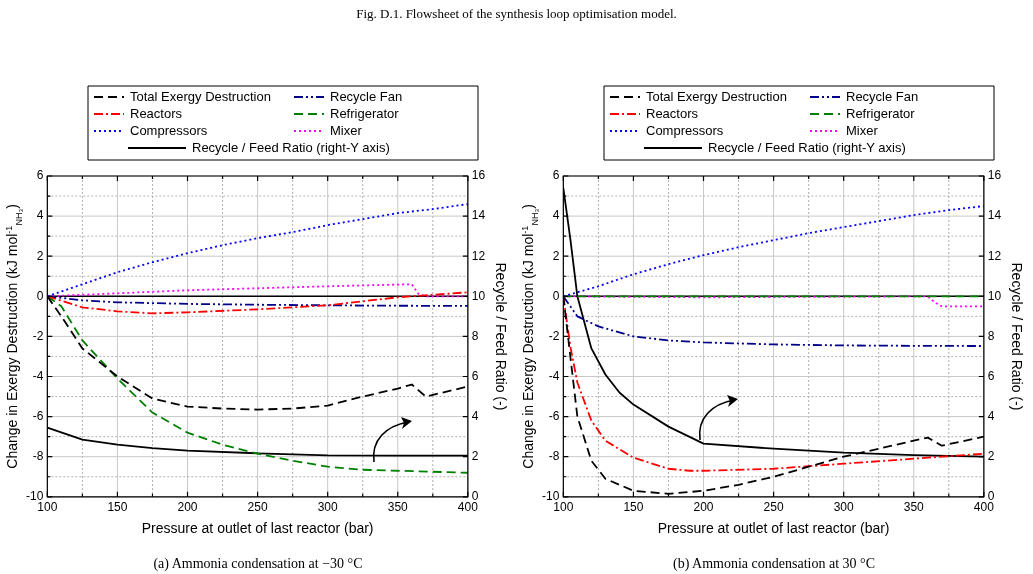 Image resolution: width=1033 pixels, height=574 pixels. I want to click on text: (b) Ammonia condensation at 30 °C, so click(774, 564).